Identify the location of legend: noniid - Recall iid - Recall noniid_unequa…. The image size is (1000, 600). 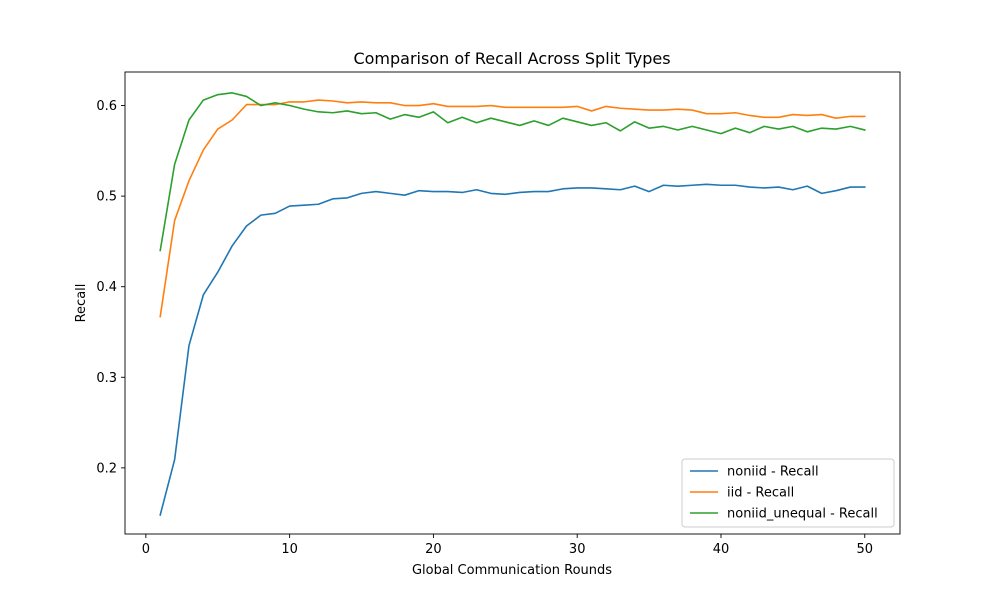
(788, 493).